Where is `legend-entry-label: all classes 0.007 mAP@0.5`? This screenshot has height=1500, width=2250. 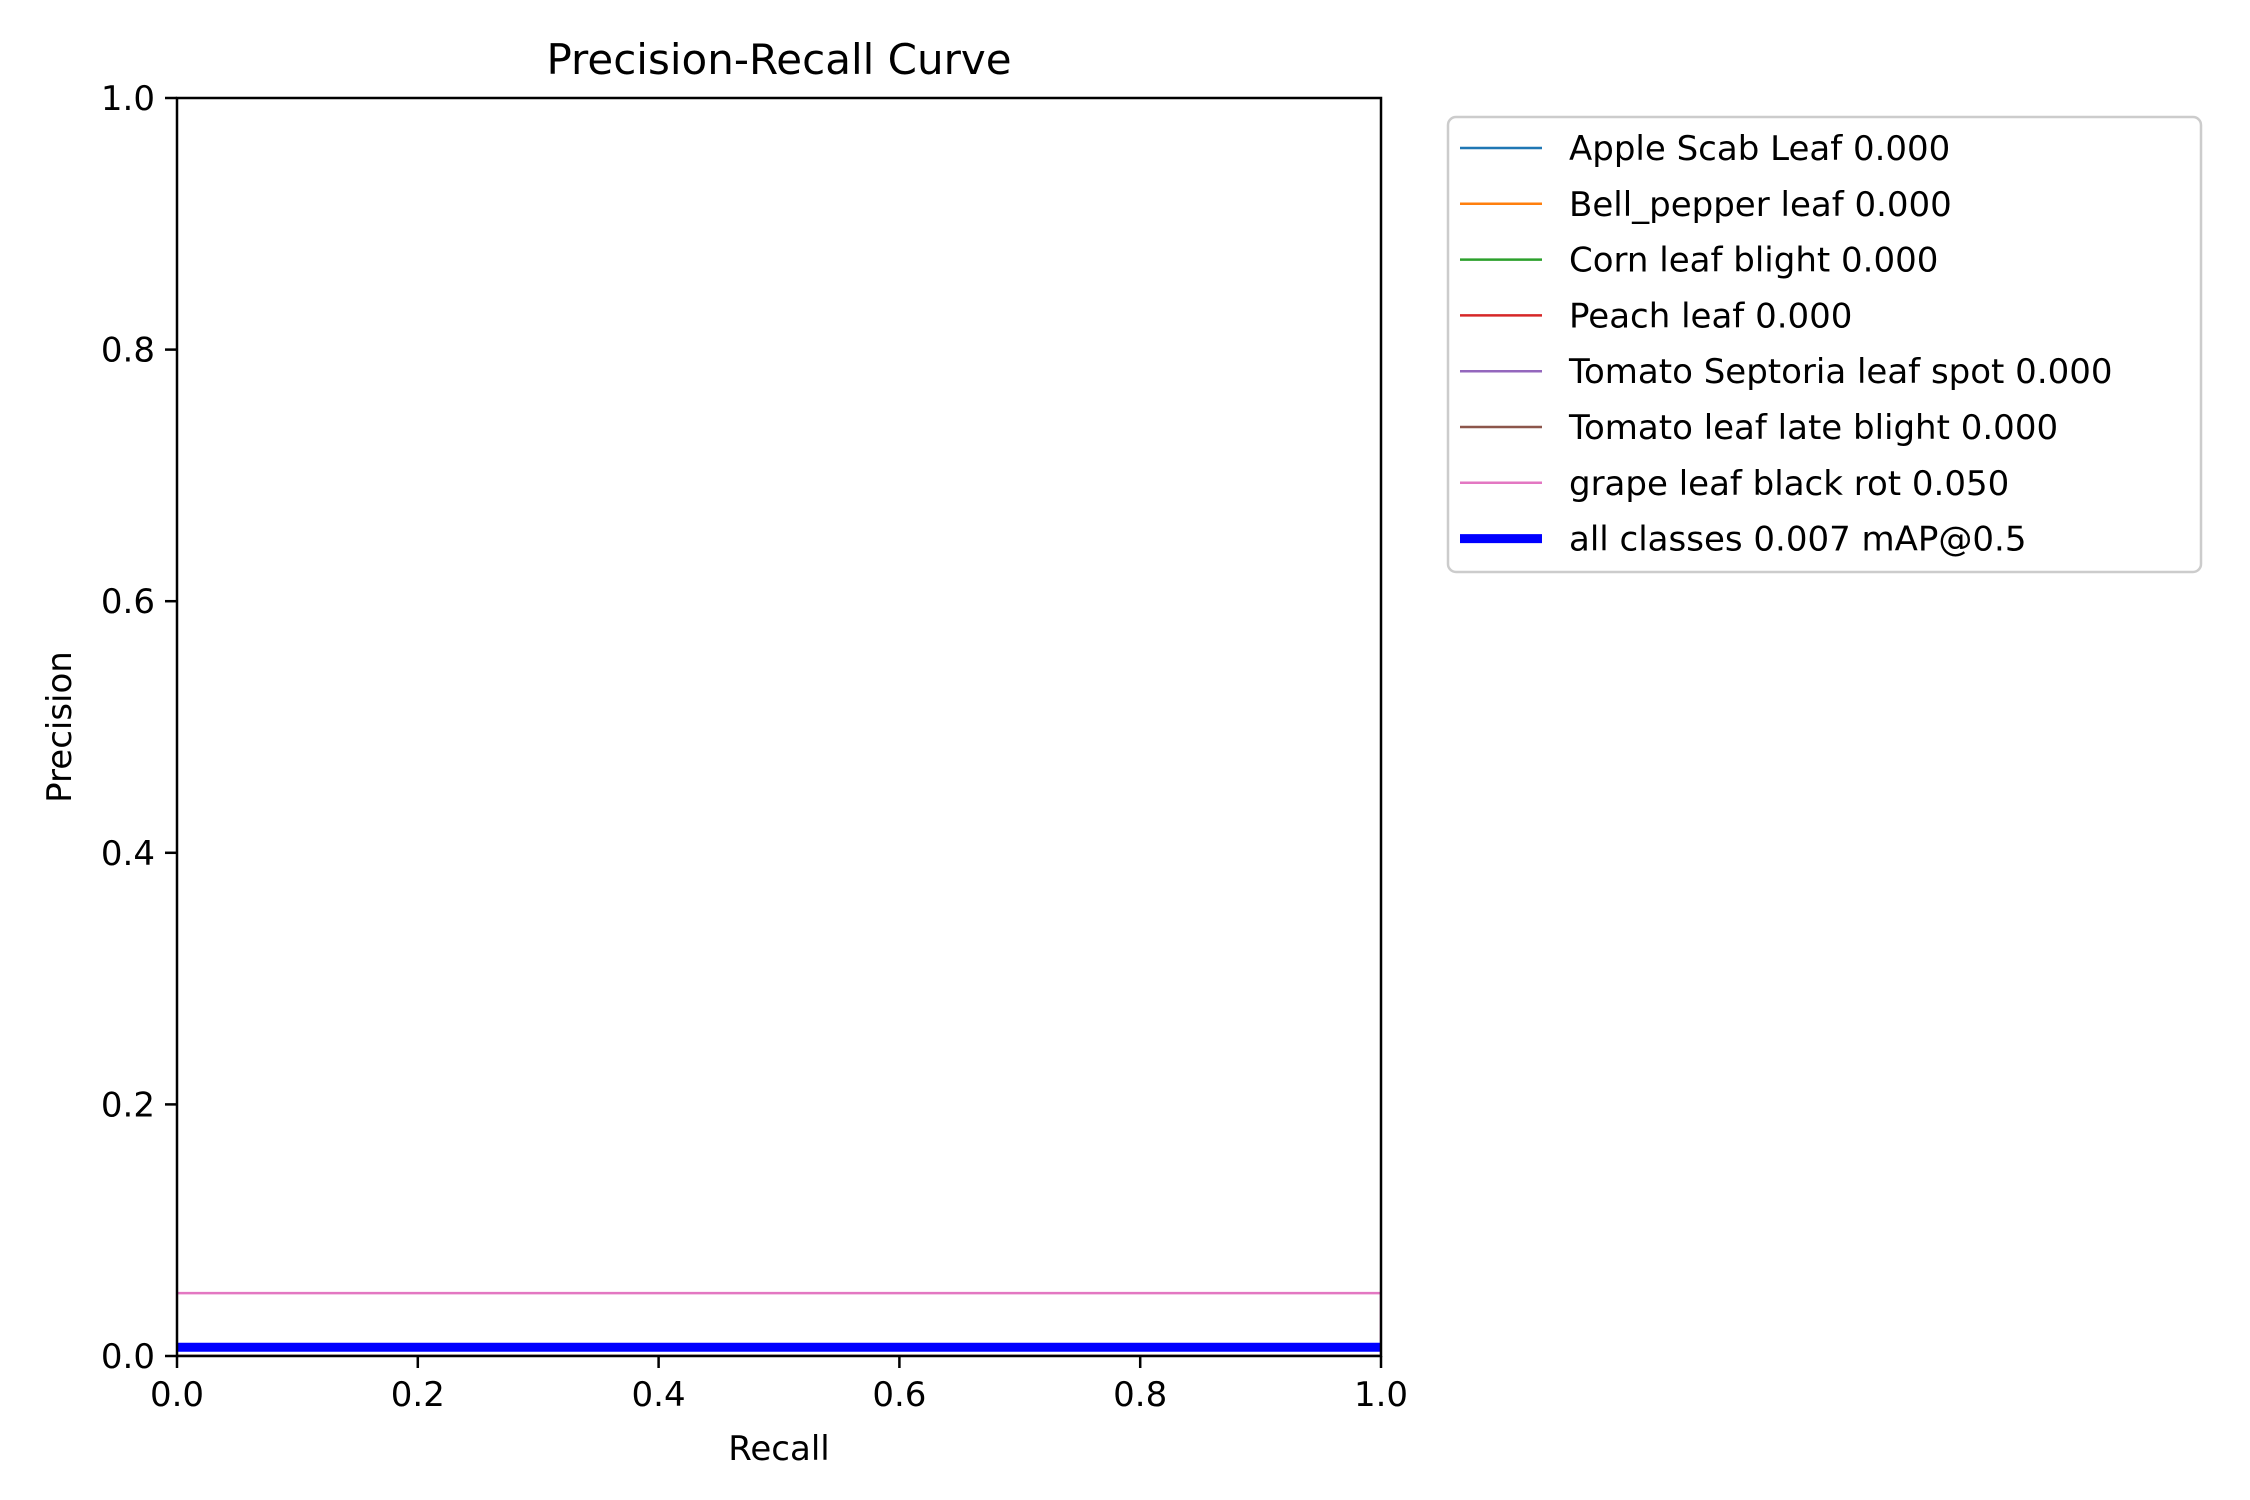
legend-entry-label: all classes 0.007 mAP@0.5 is located at coordinates (1797, 540).